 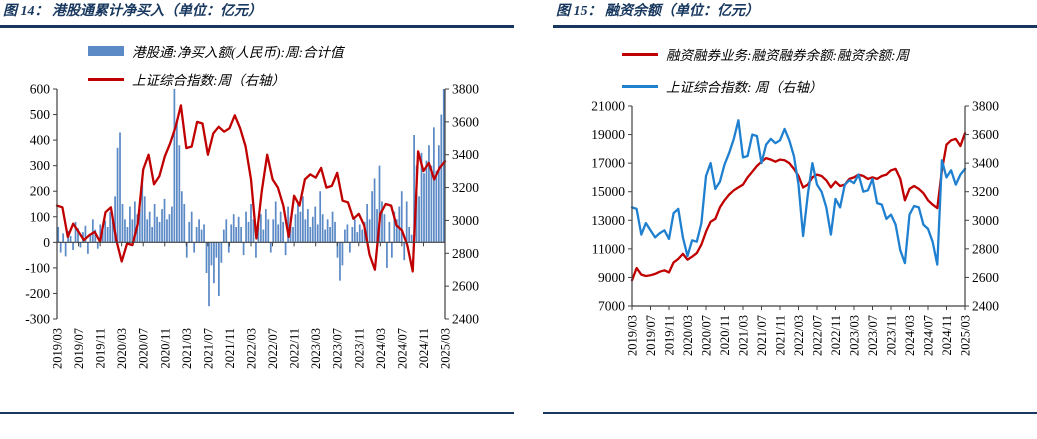 What do you see at coordinates (608, 220) in the screenshot?
I see `svg-text: 13000` at bounding box center [608, 220].